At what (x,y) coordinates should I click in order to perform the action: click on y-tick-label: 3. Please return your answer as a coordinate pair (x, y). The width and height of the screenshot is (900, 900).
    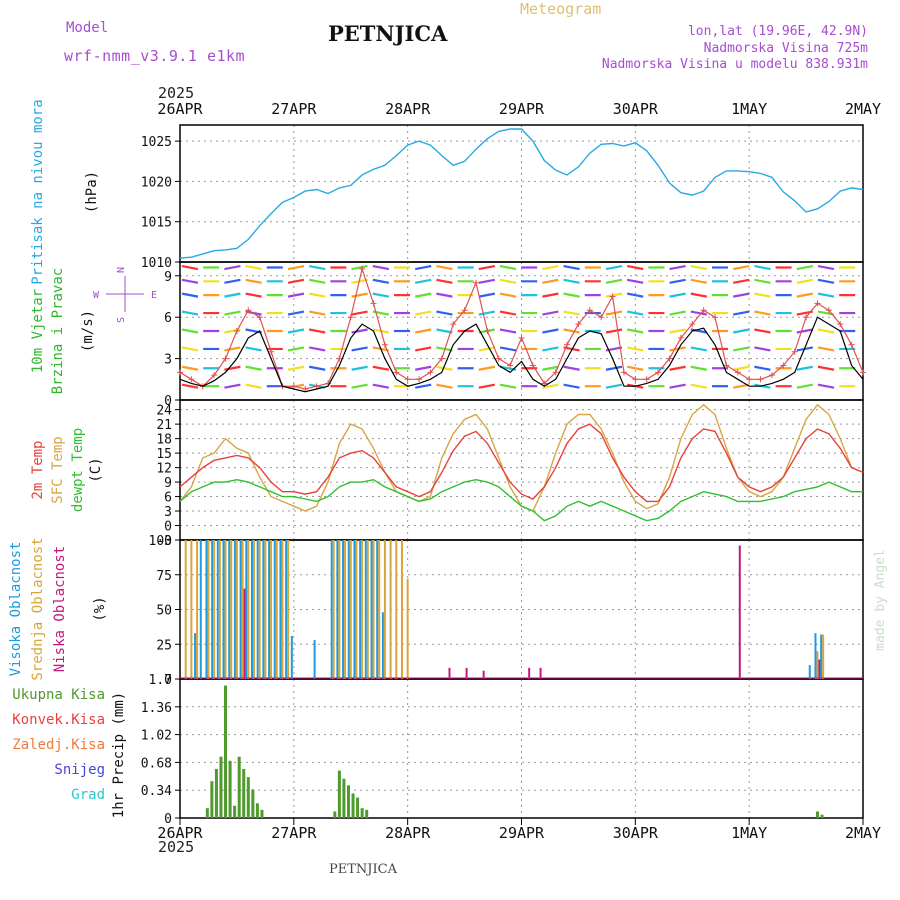
    Looking at the image, I should click on (168, 512).